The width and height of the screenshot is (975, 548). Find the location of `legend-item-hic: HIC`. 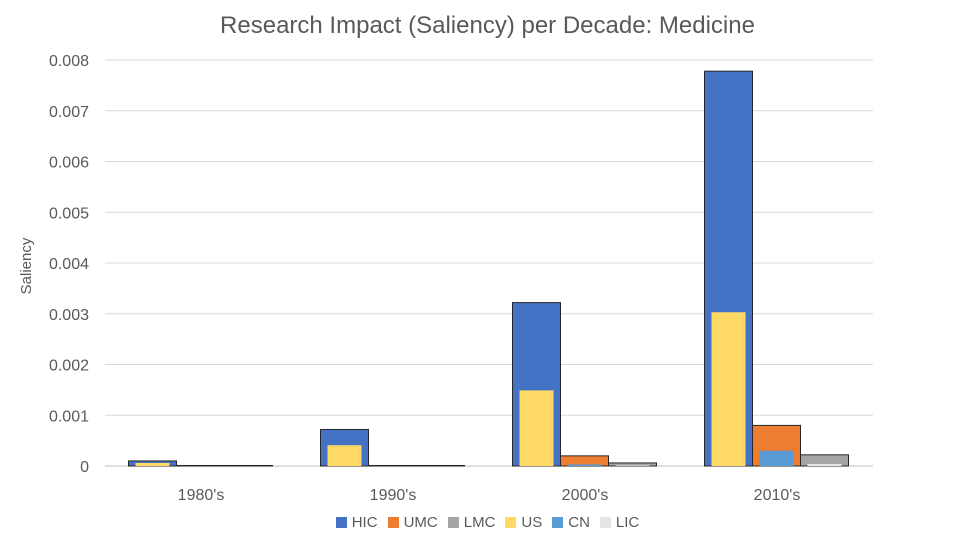

legend-item-hic: HIC is located at coordinates (356, 522).